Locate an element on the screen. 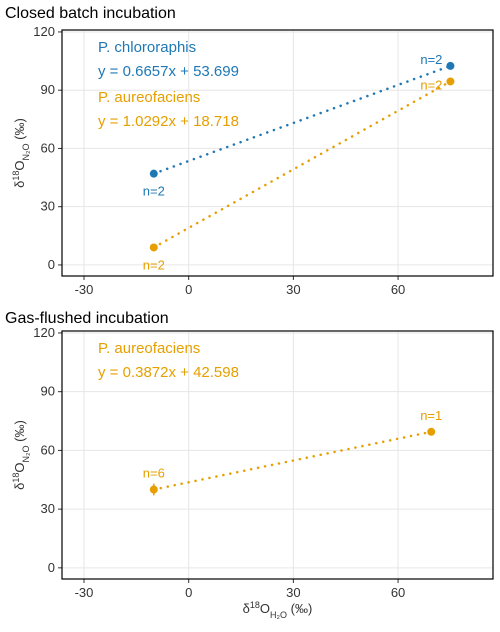 The height and width of the screenshot is (632, 500). legend-equation: y = 0.3872x + 42.598 is located at coordinates (168, 372).